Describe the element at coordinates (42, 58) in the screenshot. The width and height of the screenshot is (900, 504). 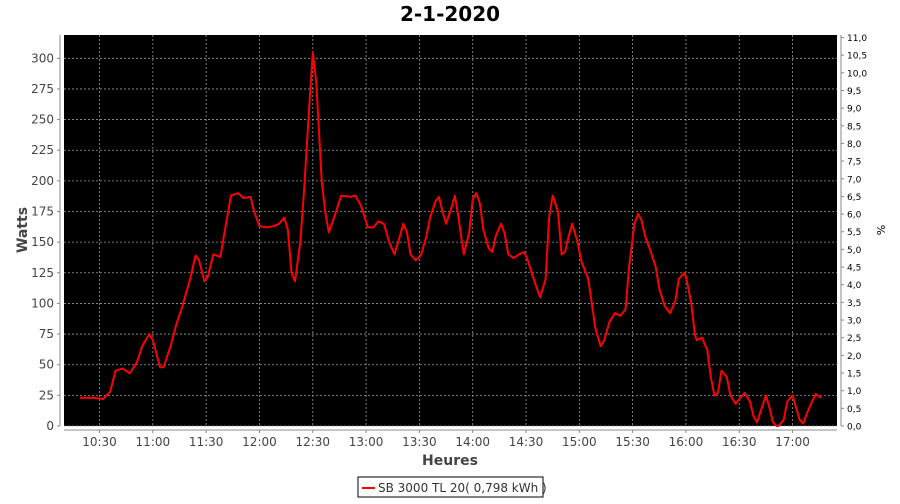
I see `y-tick-label: 300` at that location.